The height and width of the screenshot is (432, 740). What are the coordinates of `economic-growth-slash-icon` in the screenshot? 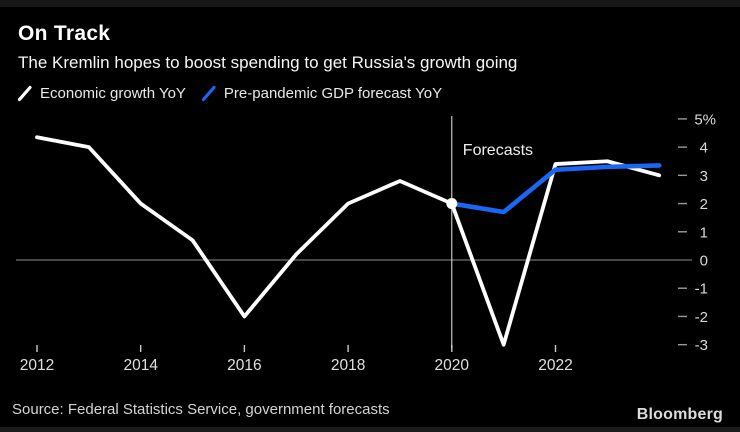 It's located at (24, 93).